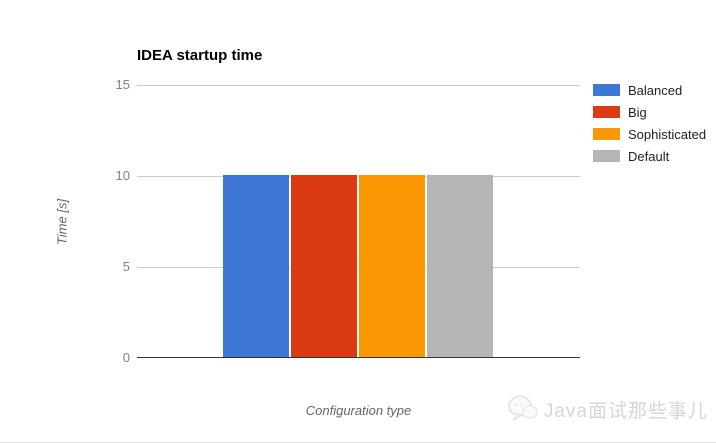 This screenshot has width=716, height=443. What do you see at coordinates (392, 266) in the screenshot?
I see `bar-sophisticated` at bounding box center [392, 266].